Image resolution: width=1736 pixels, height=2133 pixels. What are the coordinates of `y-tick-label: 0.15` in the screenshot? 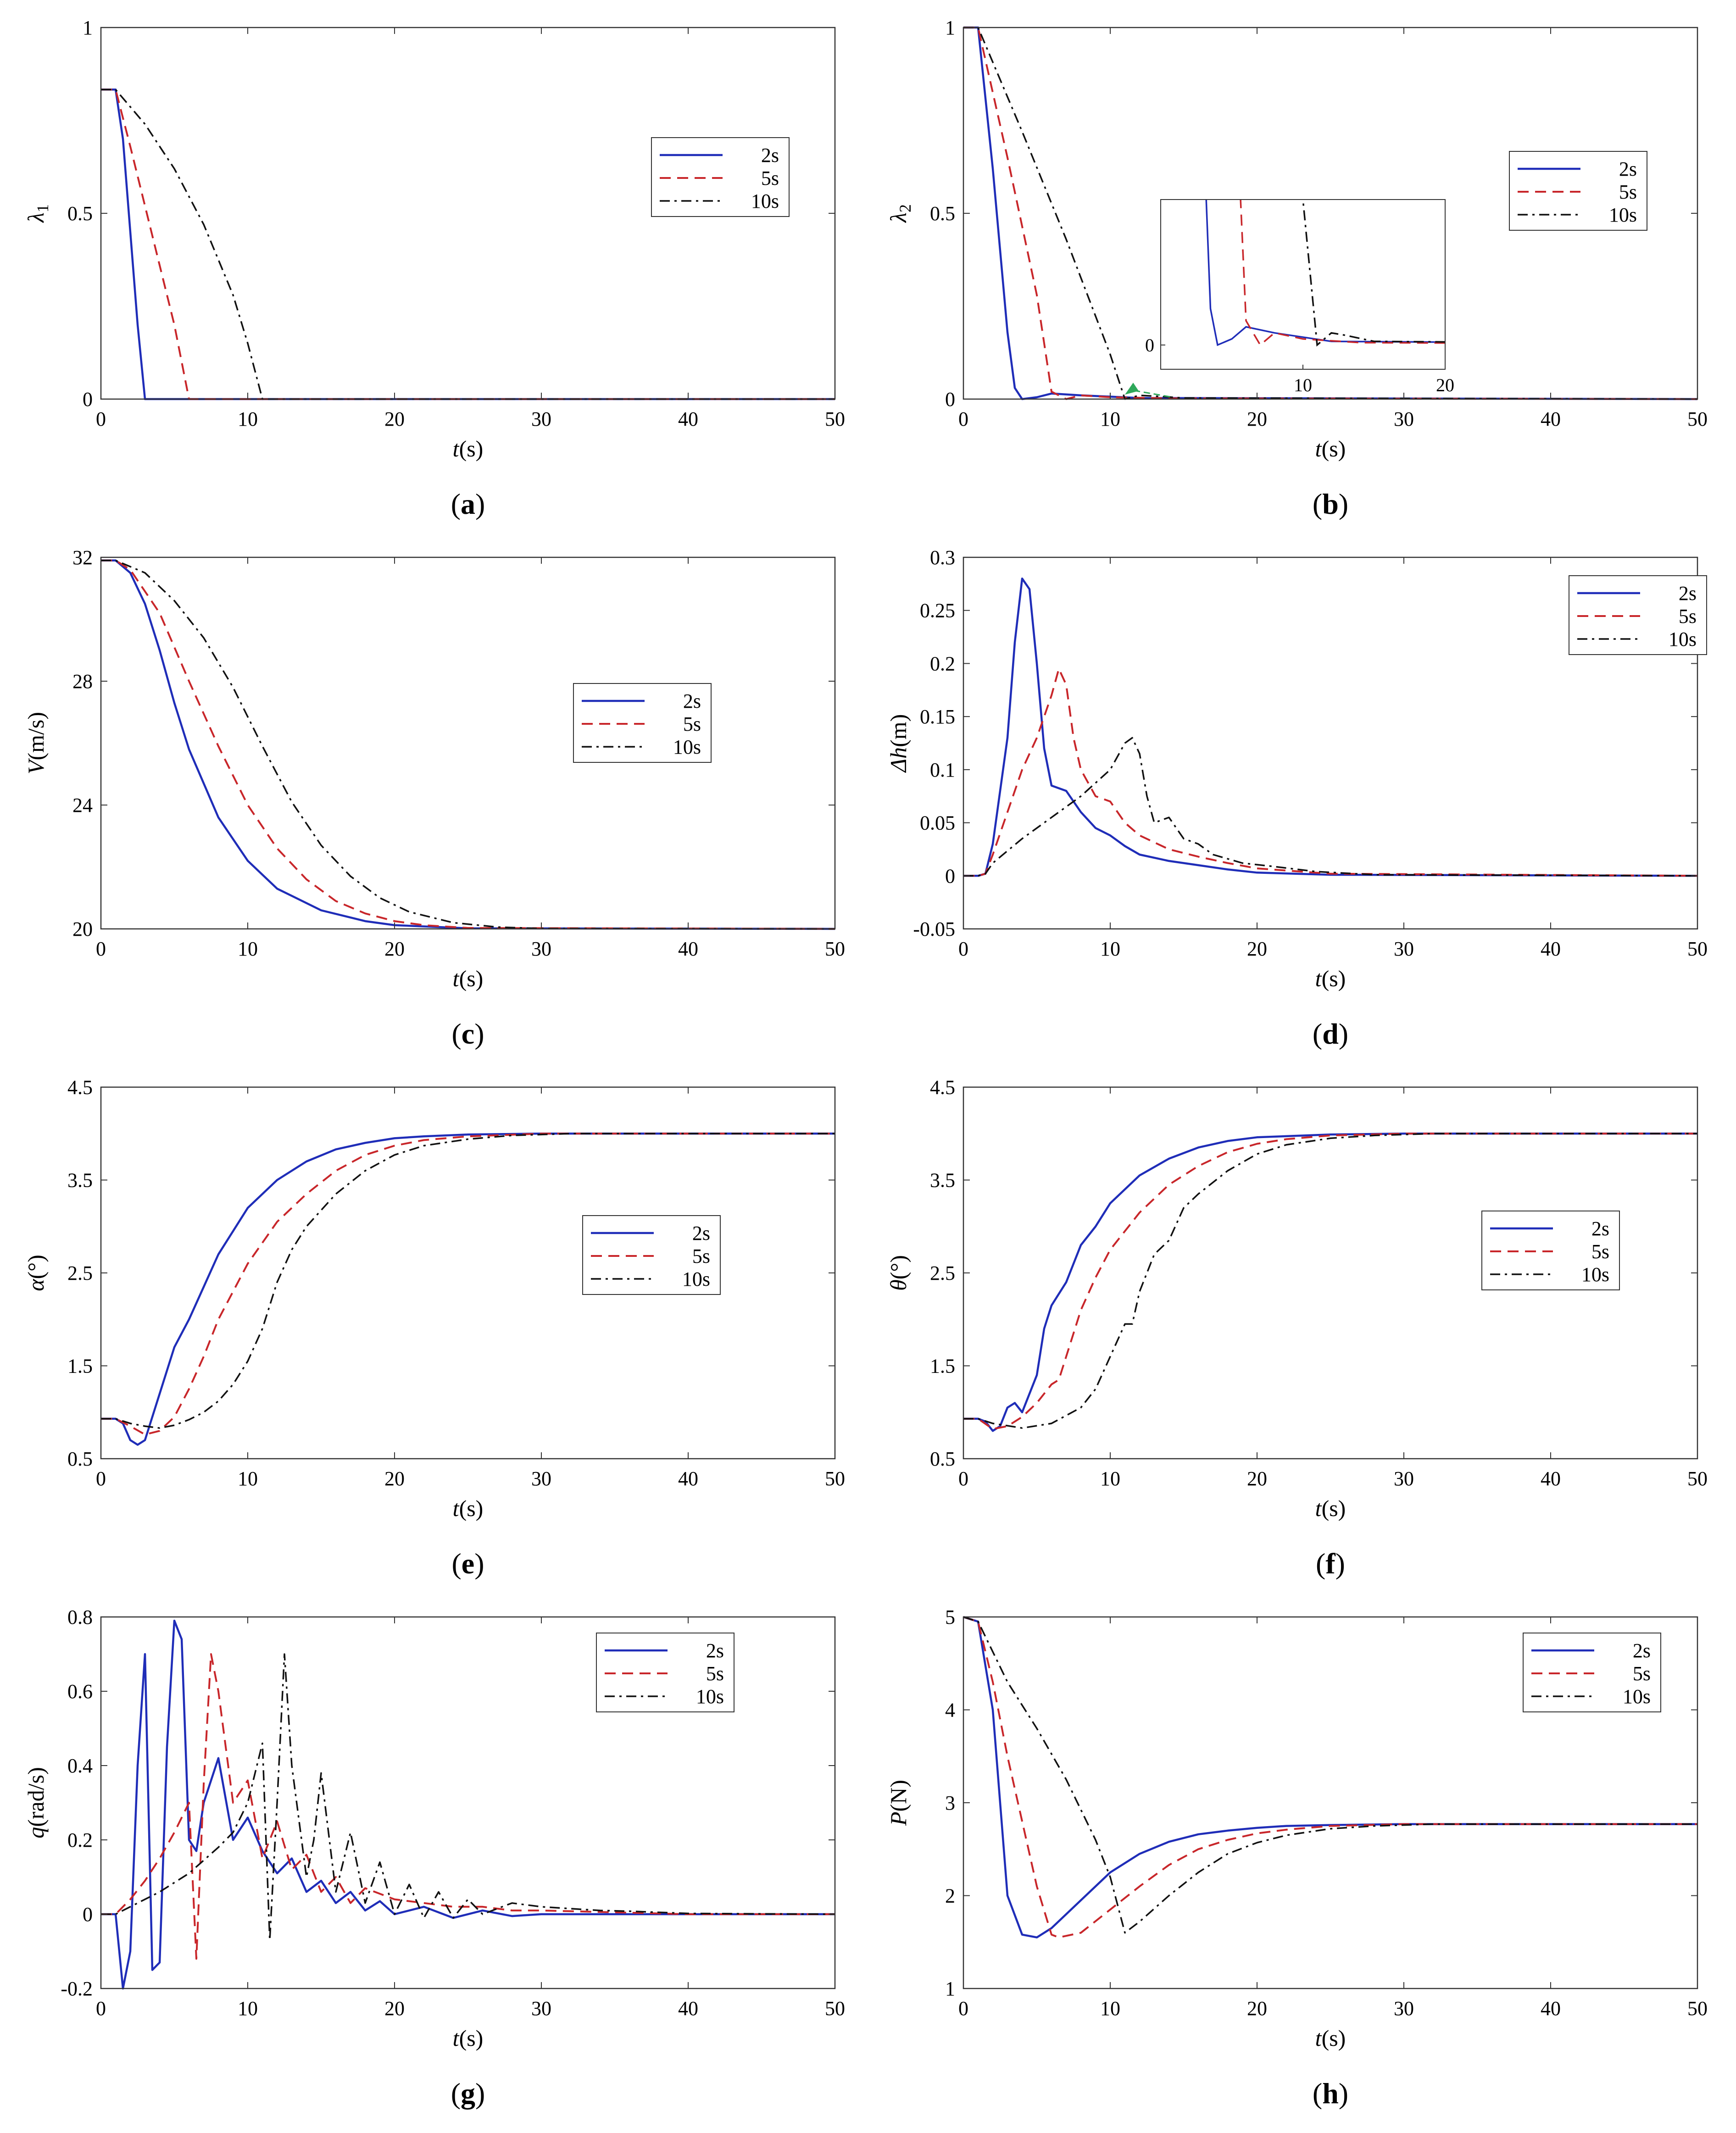 It's located at (937, 716).